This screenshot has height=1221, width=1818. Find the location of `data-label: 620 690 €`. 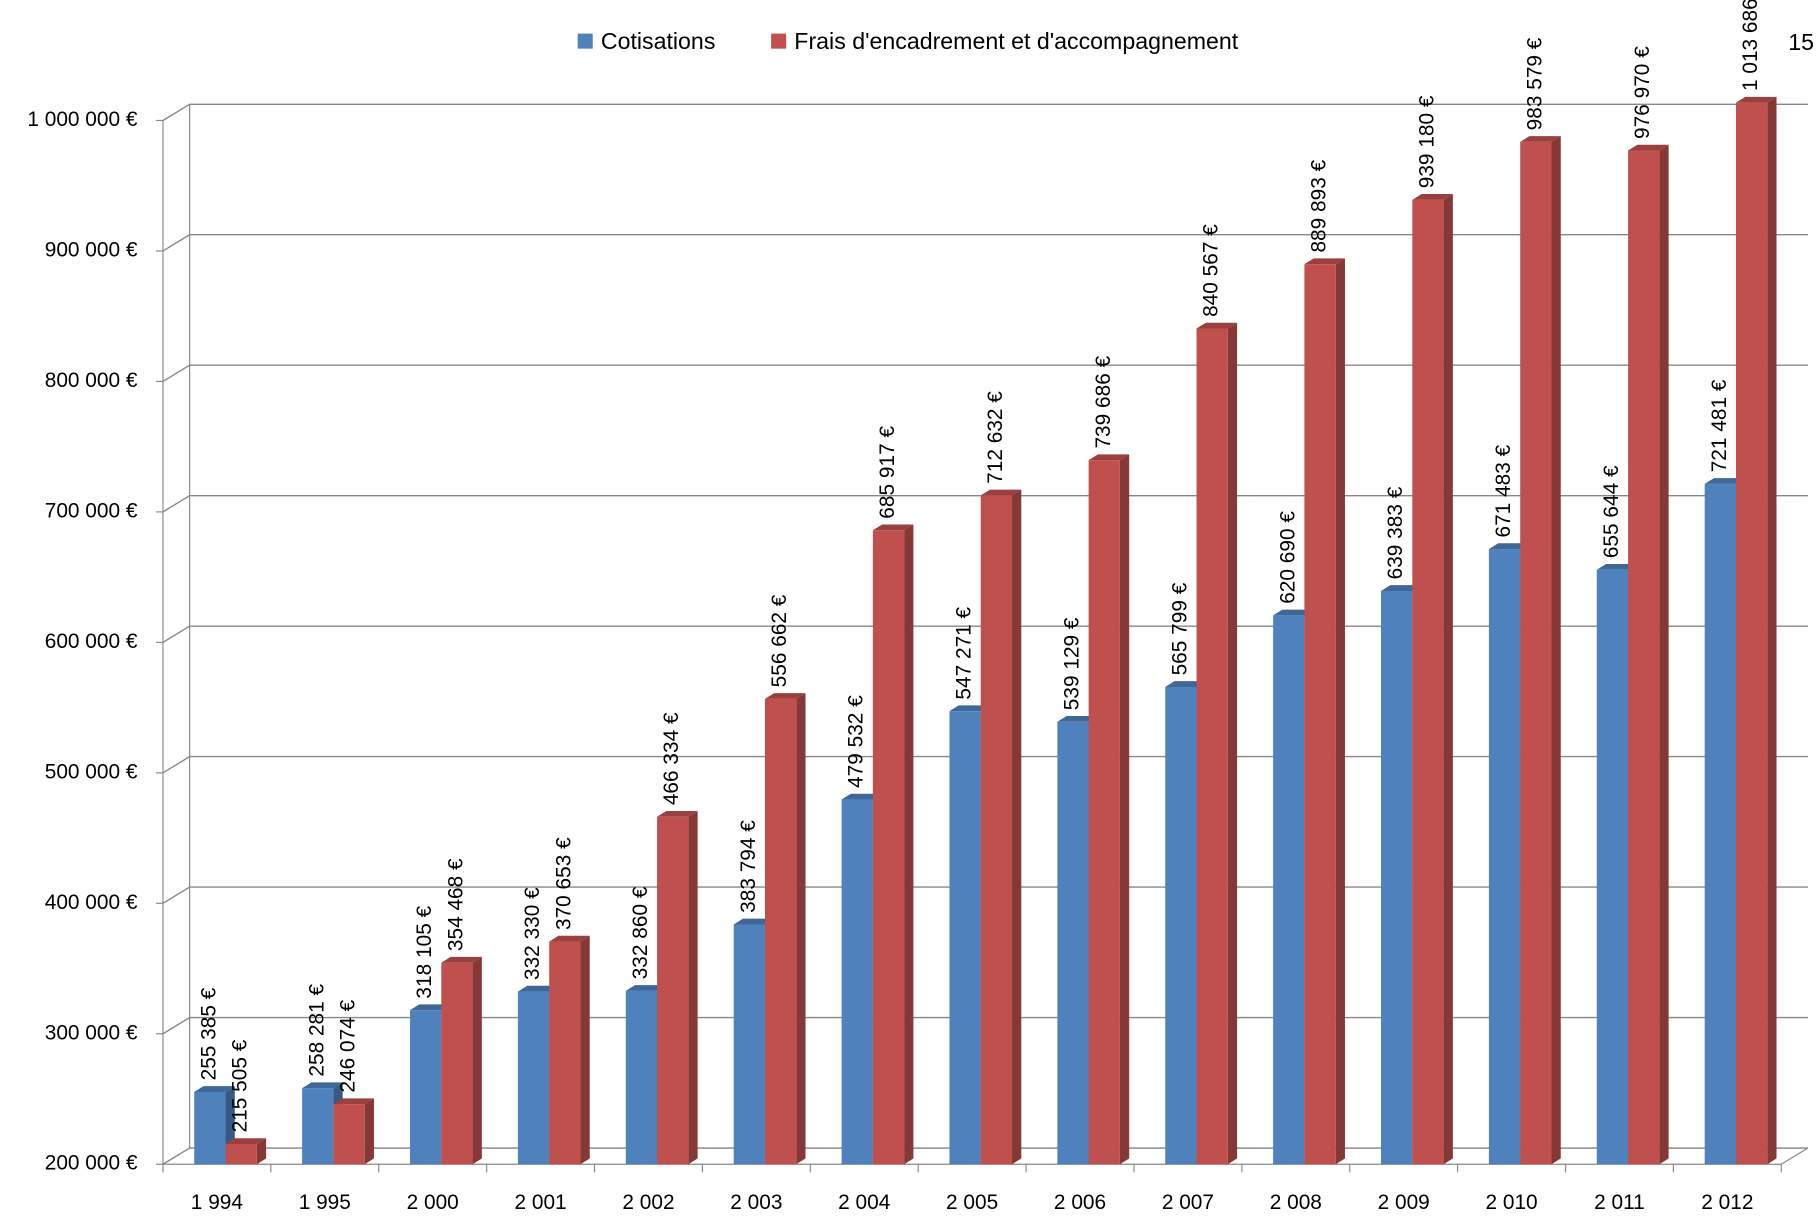

data-label: 620 690 € is located at coordinates (1287, 557).